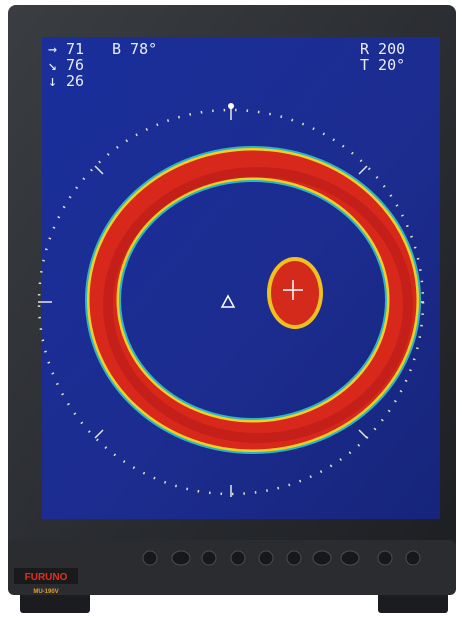 Image resolution: width=462 pixels, height=618 pixels. What do you see at coordinates (382, 65) in the screenshot?
I see `tilt: T 20°` at bounding box center [382, 65].